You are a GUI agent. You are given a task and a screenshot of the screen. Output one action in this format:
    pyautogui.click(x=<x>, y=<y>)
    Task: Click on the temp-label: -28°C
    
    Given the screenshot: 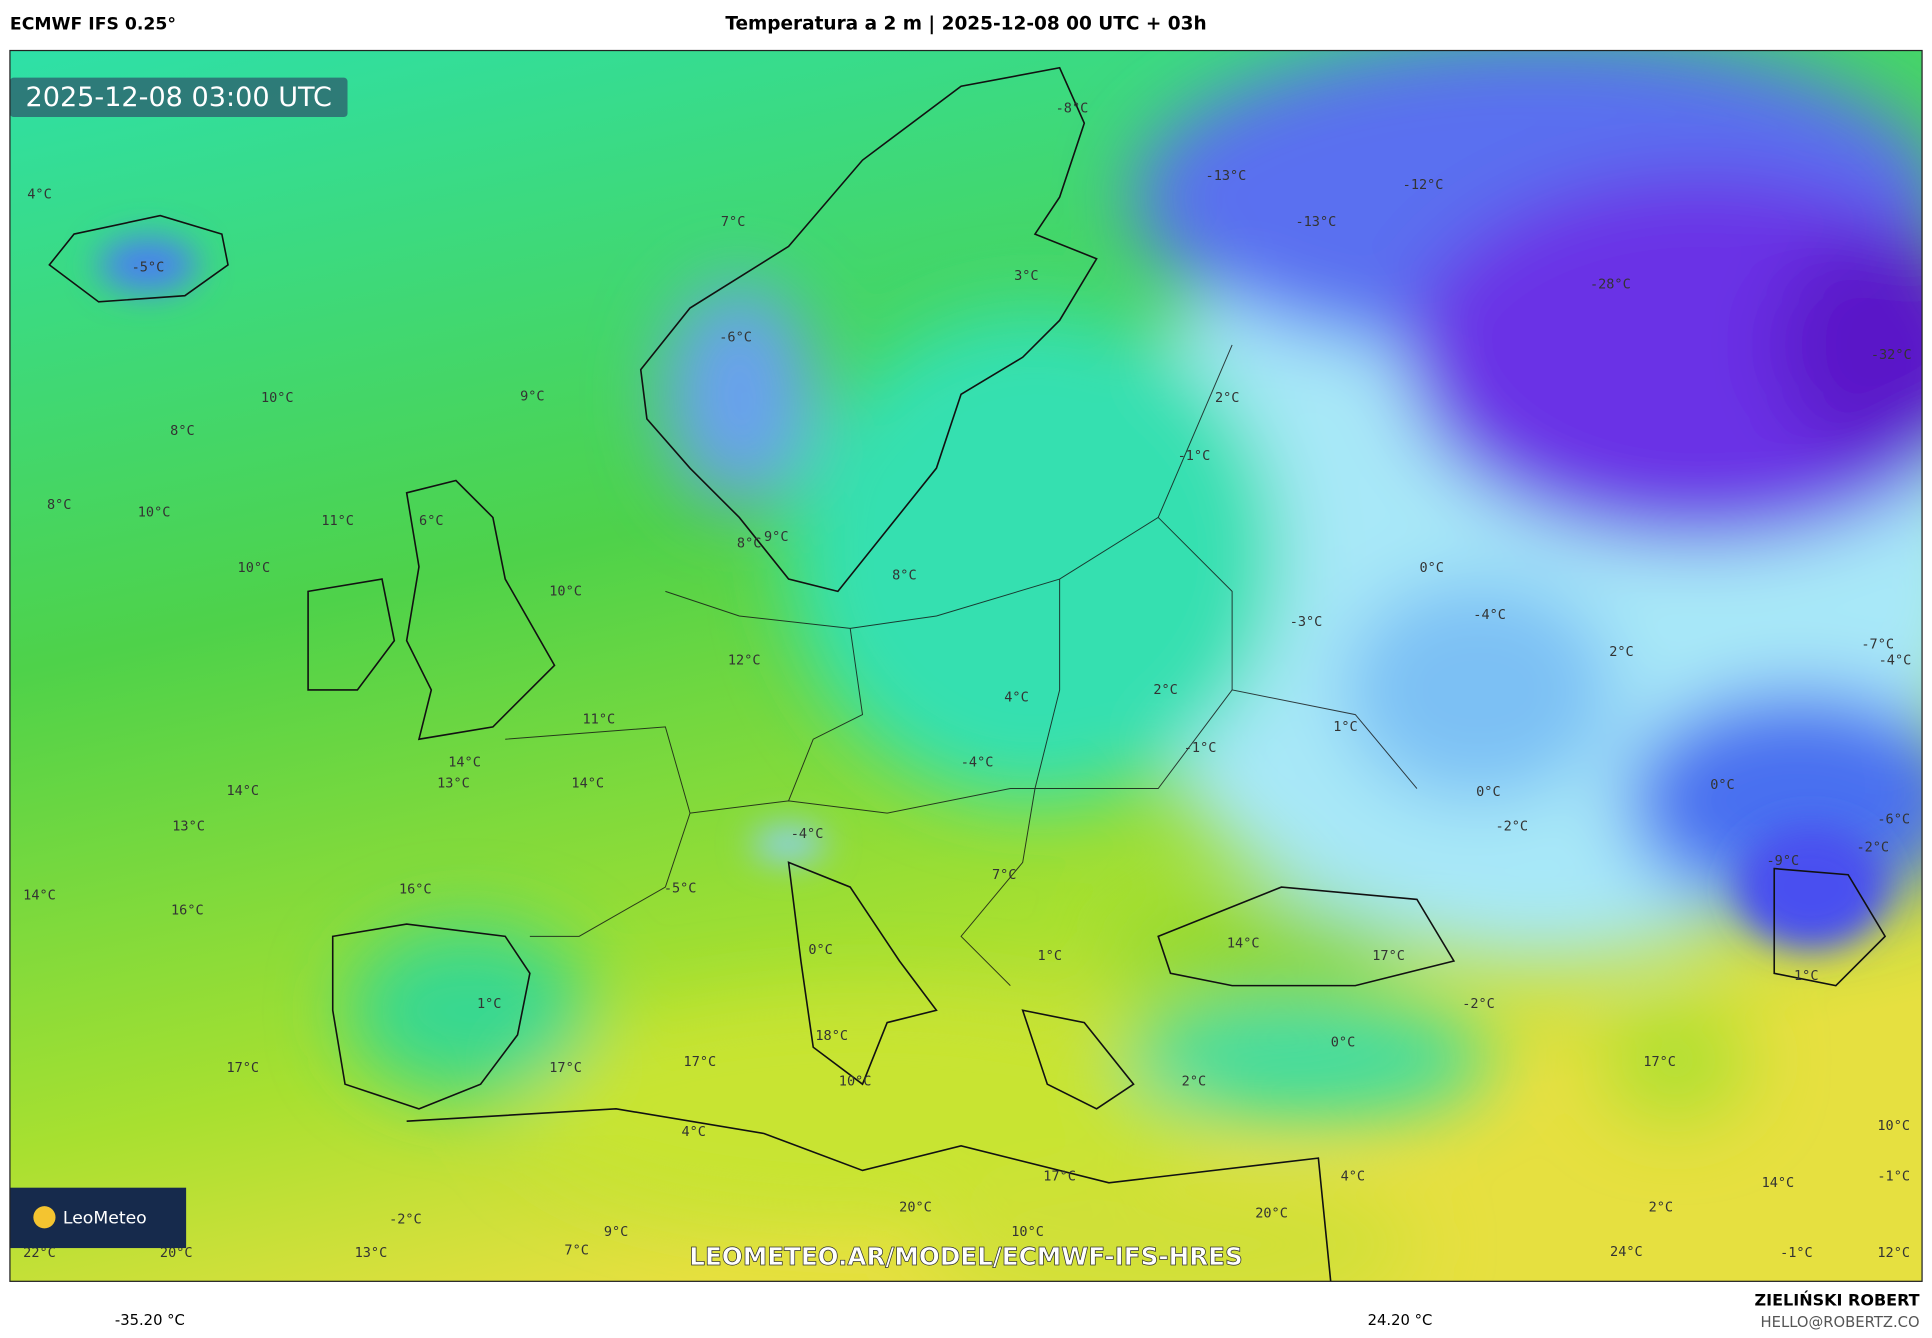 What is the action you would take?
    pyautogui.click(x=1610, y=285)
    